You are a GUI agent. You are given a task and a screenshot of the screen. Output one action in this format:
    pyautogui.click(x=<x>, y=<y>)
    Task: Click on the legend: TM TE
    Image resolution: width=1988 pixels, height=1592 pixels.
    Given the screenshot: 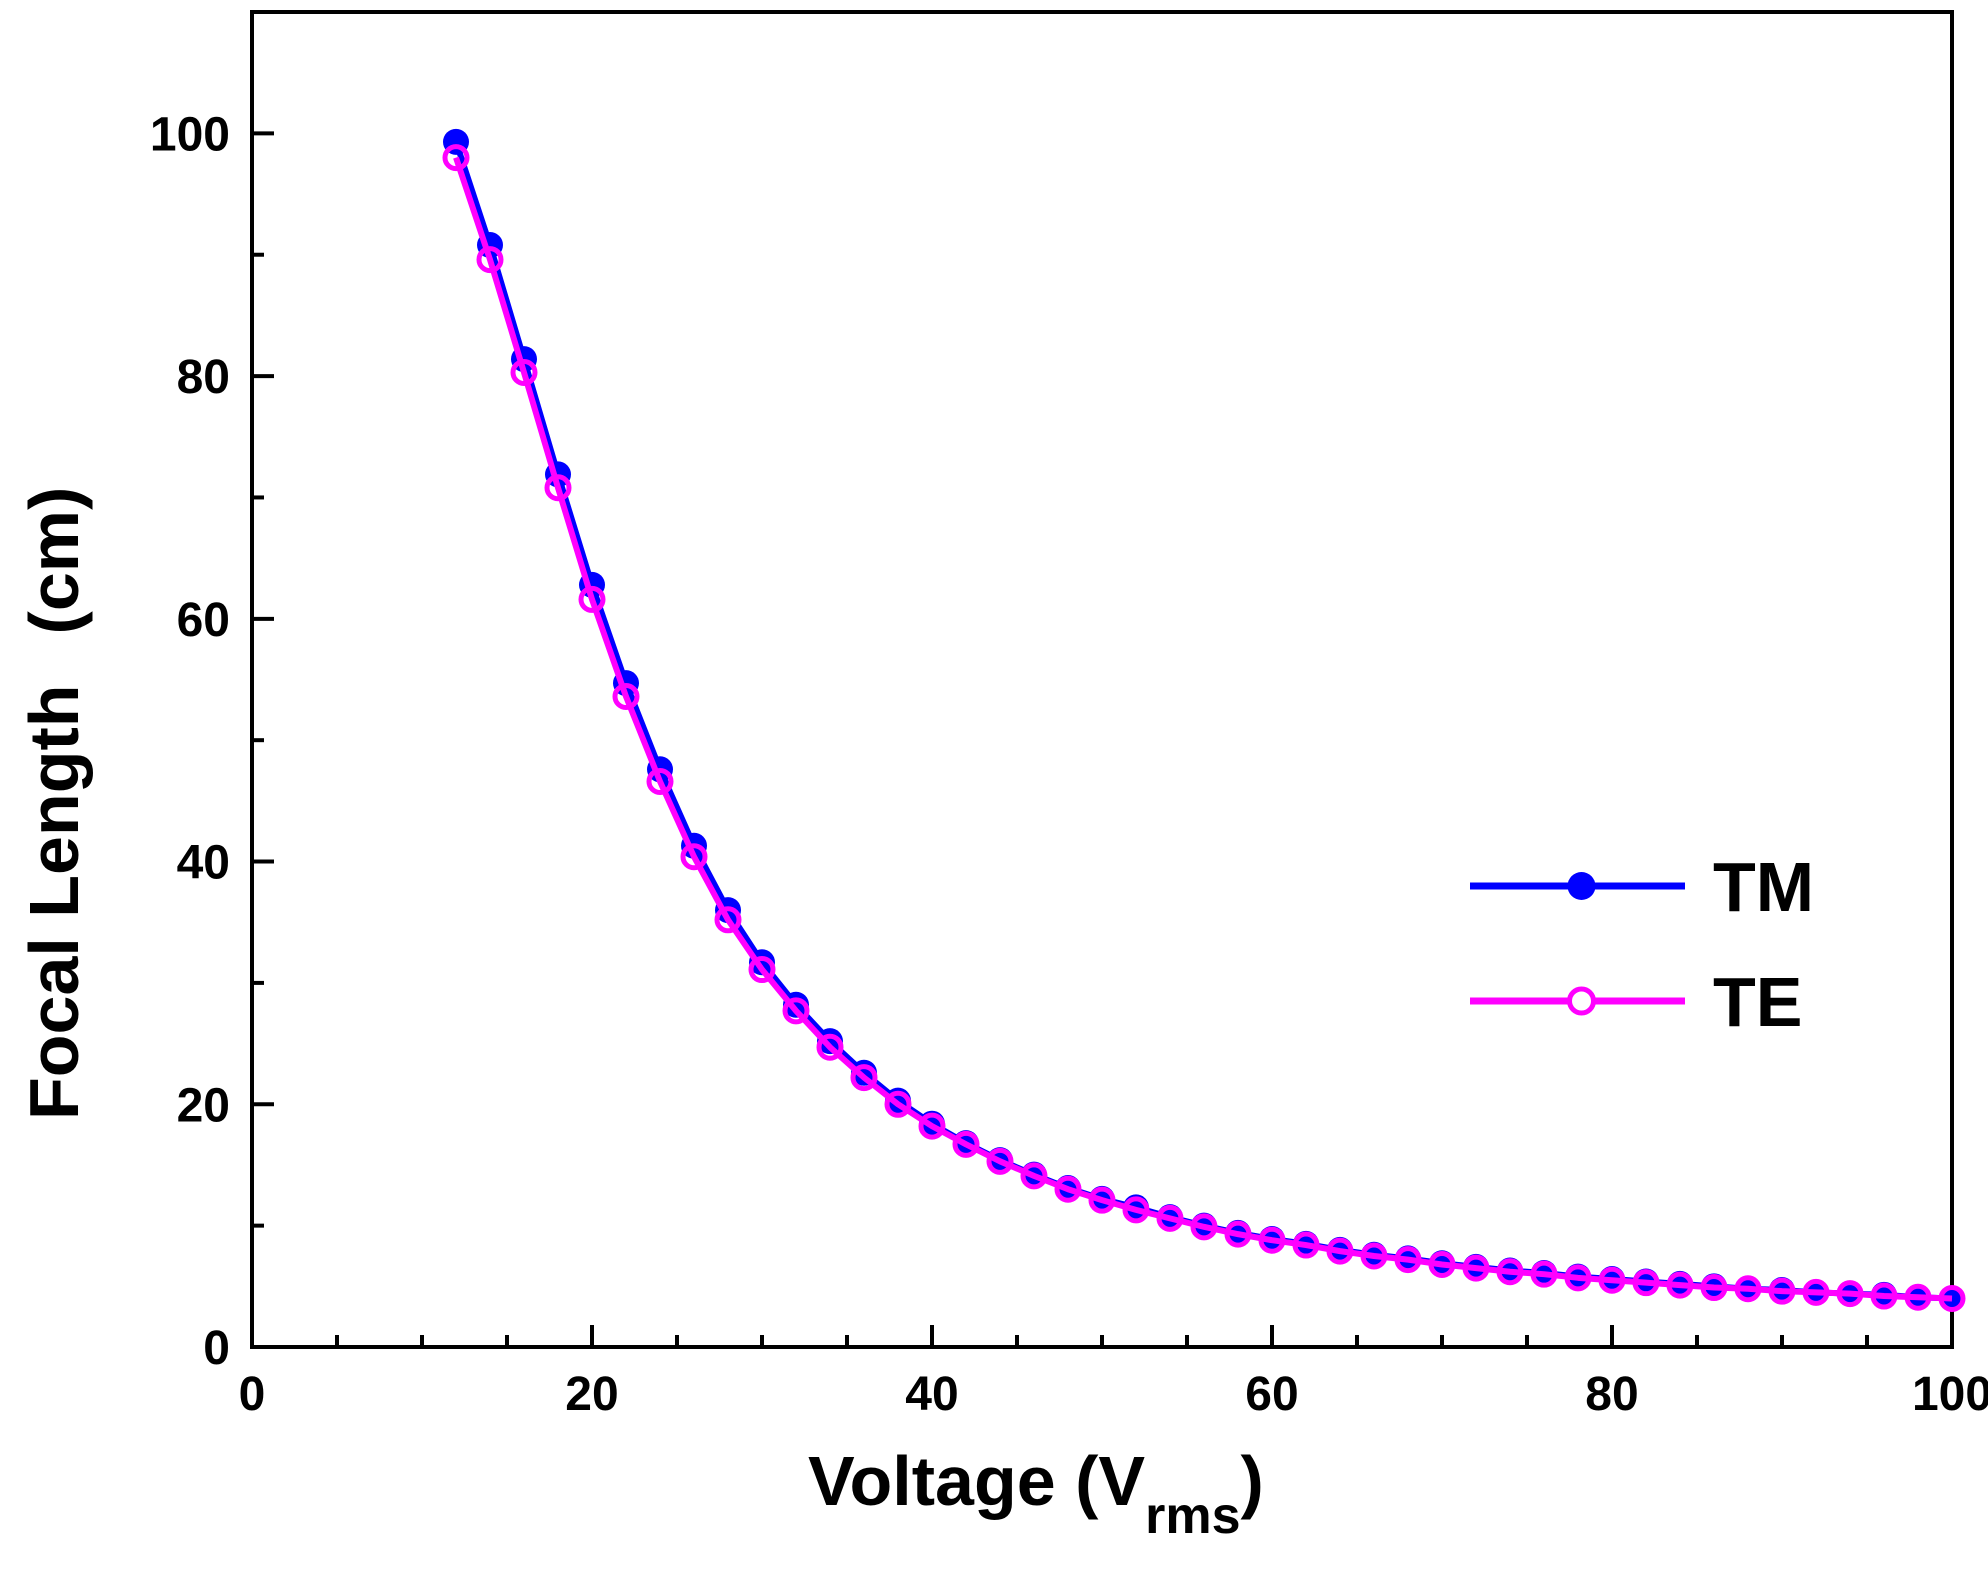 What is the action you would take?
    pyautogui.click(x=1642, y=944)
    